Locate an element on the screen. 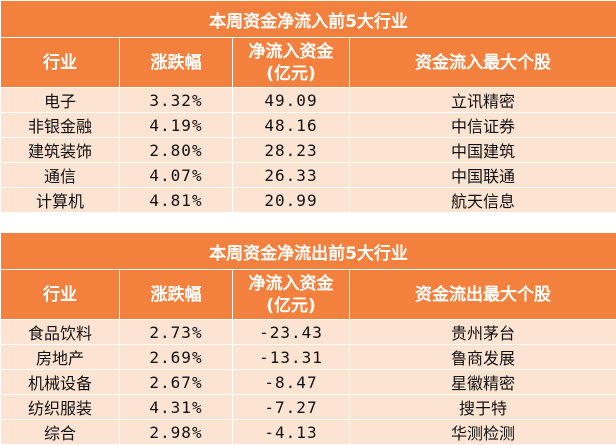 The width and height of the screenshot is (616, 445). top-stock-cell: 搜于特 is located at coordinates (483, 407).